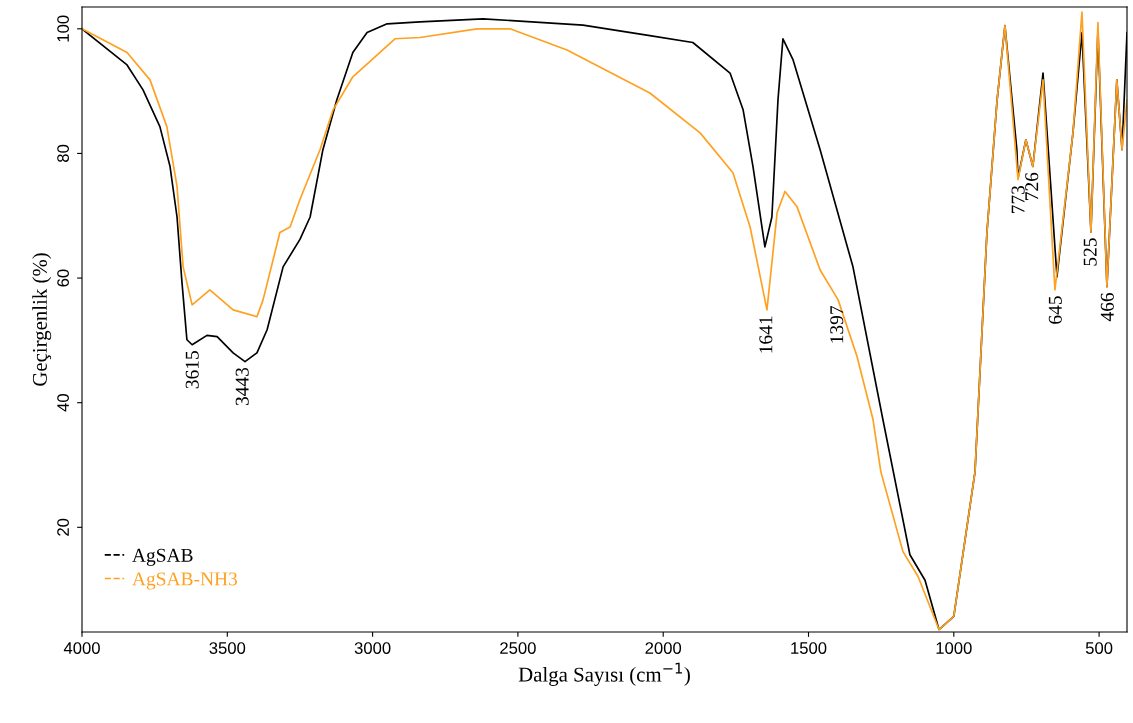 This screenshot has width=1133, height=723. I want to click on x-tick-label: 2000, so click(663, 648).